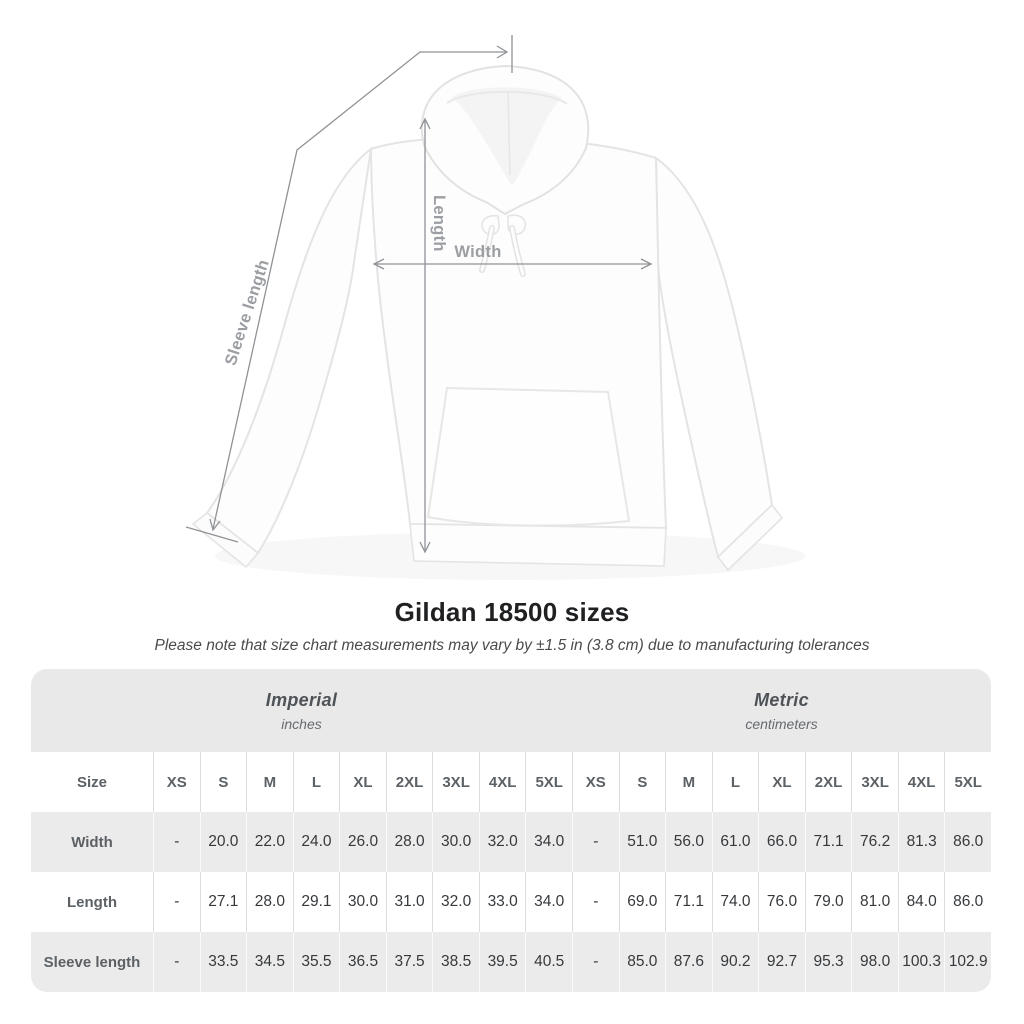 Image resolution: width=1024 pixels, height=1024 pixels. What do you see at coordinates (642, 962) in the screenshot?
I see `table-cell: 85.0` at bounding box center [642, 962].